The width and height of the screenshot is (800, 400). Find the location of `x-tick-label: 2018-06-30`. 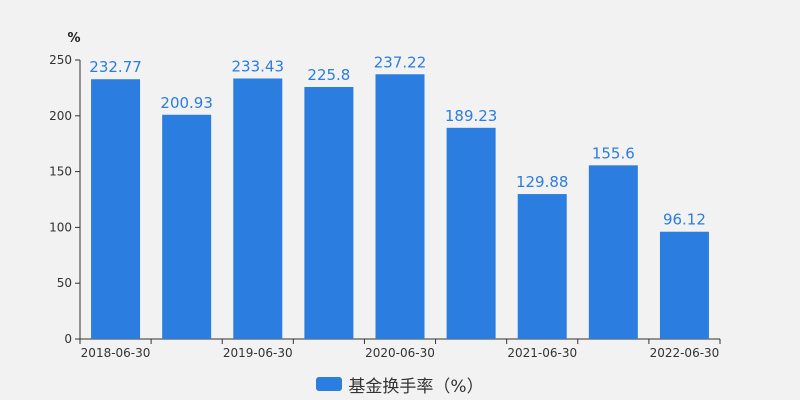

x-tick-label: 2018-06-30 is located at coordinates (116, 353).